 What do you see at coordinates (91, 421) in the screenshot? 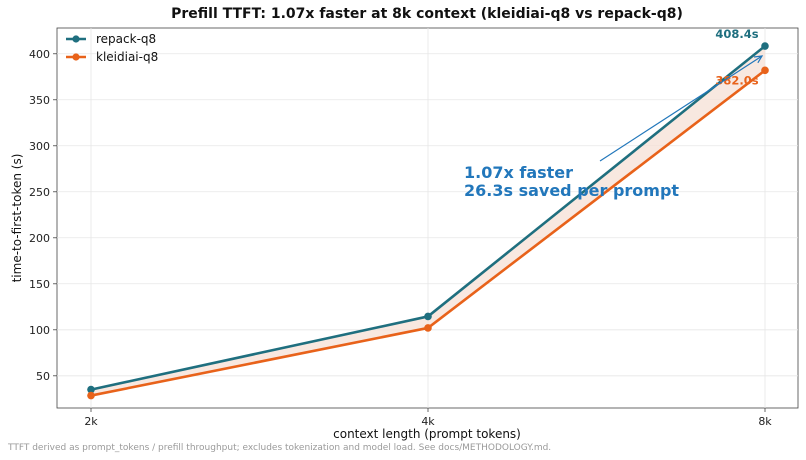
I see `x-tick-label: 2k` at bounding box center [91, 421].